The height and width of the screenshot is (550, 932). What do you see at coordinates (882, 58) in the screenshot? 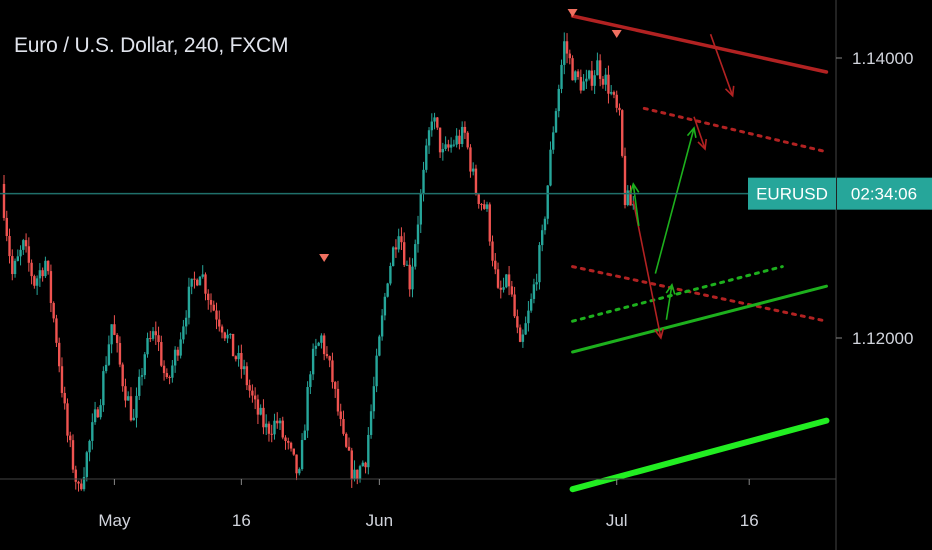
I see `price-tick-label: 1.14000` at bounding box center [882, 58].